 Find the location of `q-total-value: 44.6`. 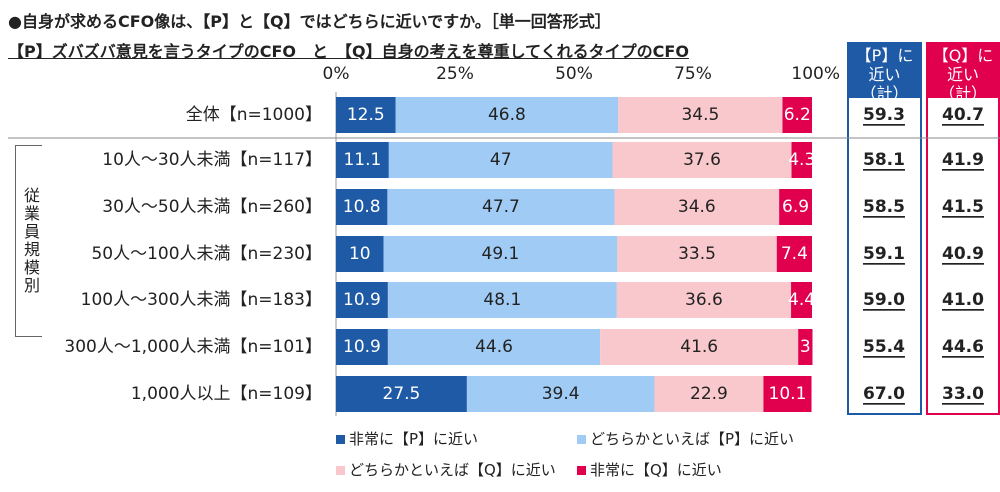

q-total-value: 44.6 is located at coordinates (963, 347).